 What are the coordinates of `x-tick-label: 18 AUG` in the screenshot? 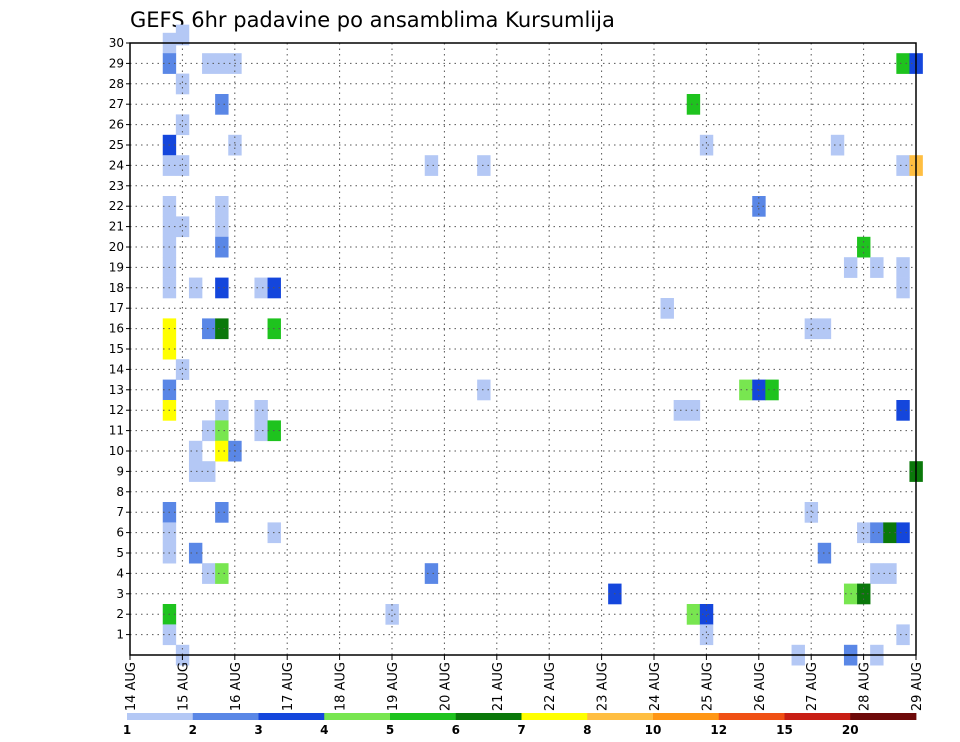 It's located at (341, 686).